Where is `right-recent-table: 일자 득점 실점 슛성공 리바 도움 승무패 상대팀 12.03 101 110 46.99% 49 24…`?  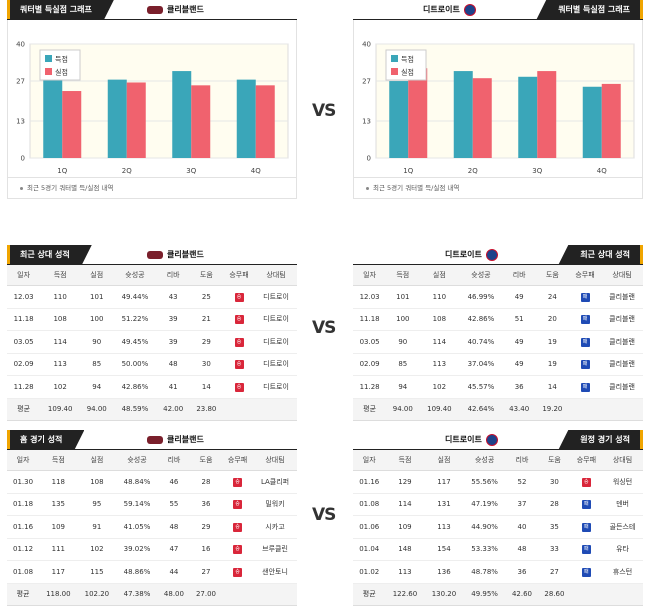 right-recent-table: 일자 득점 실점 슛성공 리바 도움 승무패 상대팀 12.03 101 110 46.99% 49 24… is located at coordinates (498, 343).